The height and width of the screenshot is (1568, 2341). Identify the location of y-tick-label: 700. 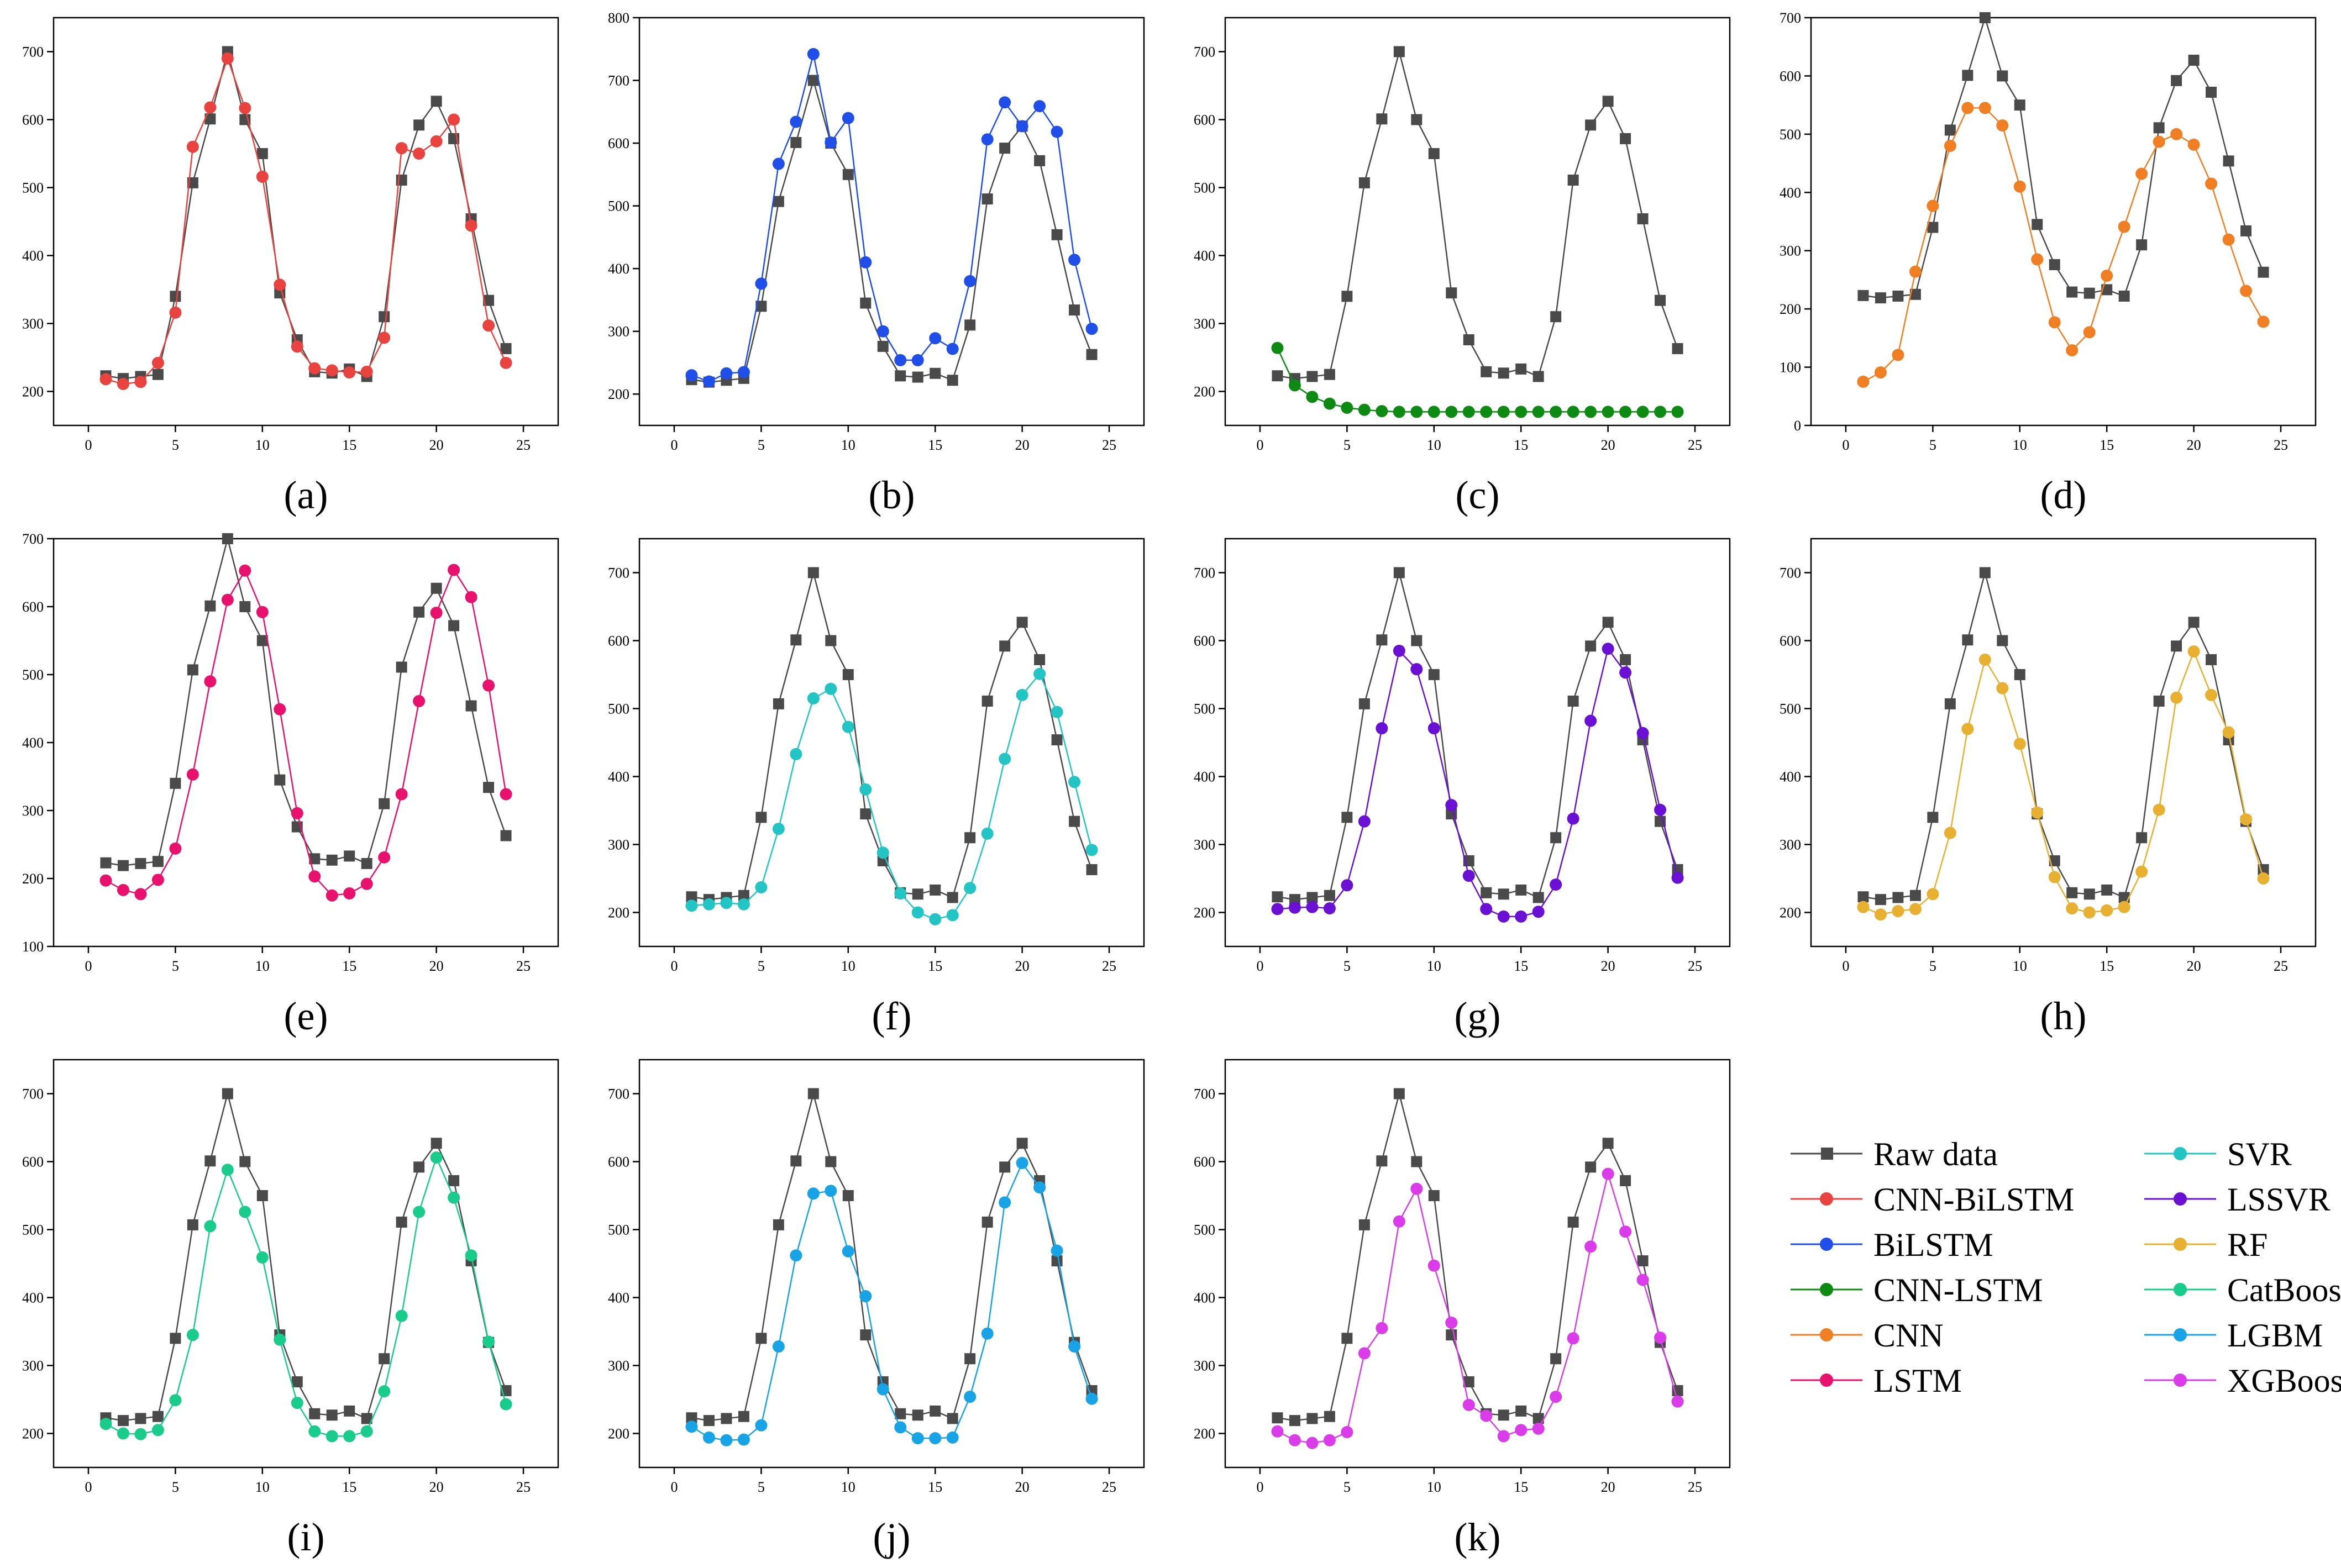
(1204, 573).